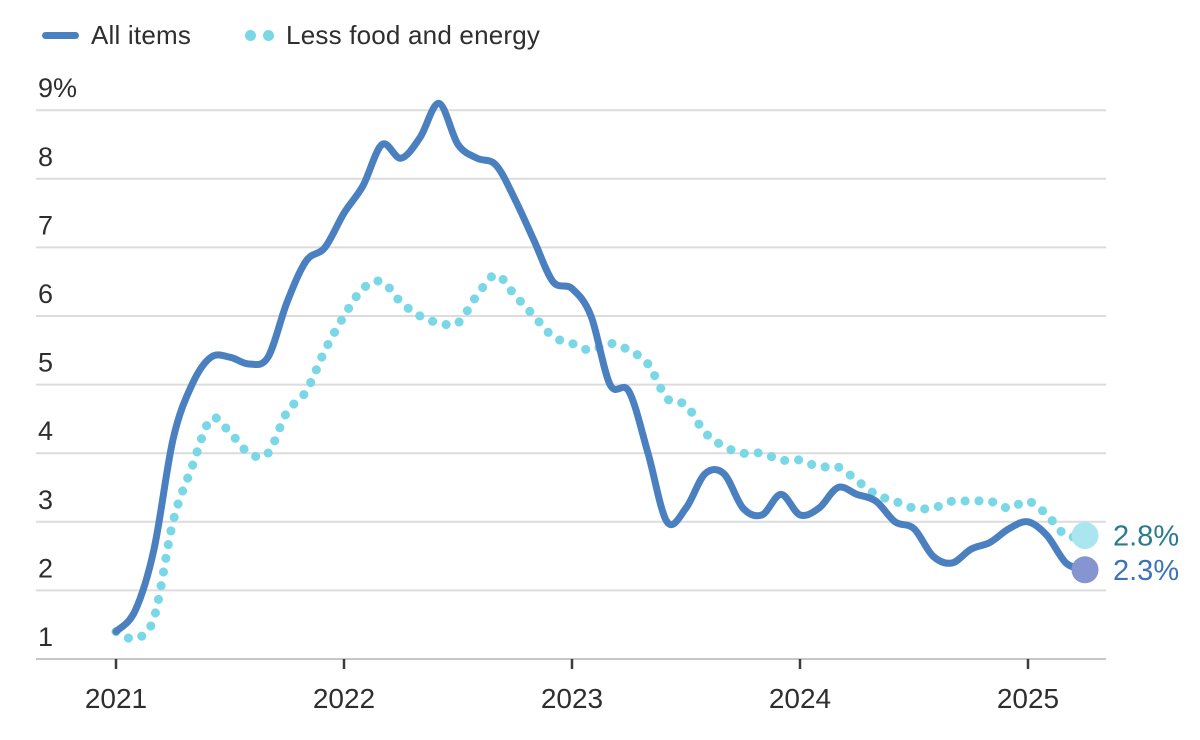 This screenshot has width=1200, height=740. Describe the element at coordinates (141, 35) in the screenshot. I see `legend-label-all-items: All items` at that location.